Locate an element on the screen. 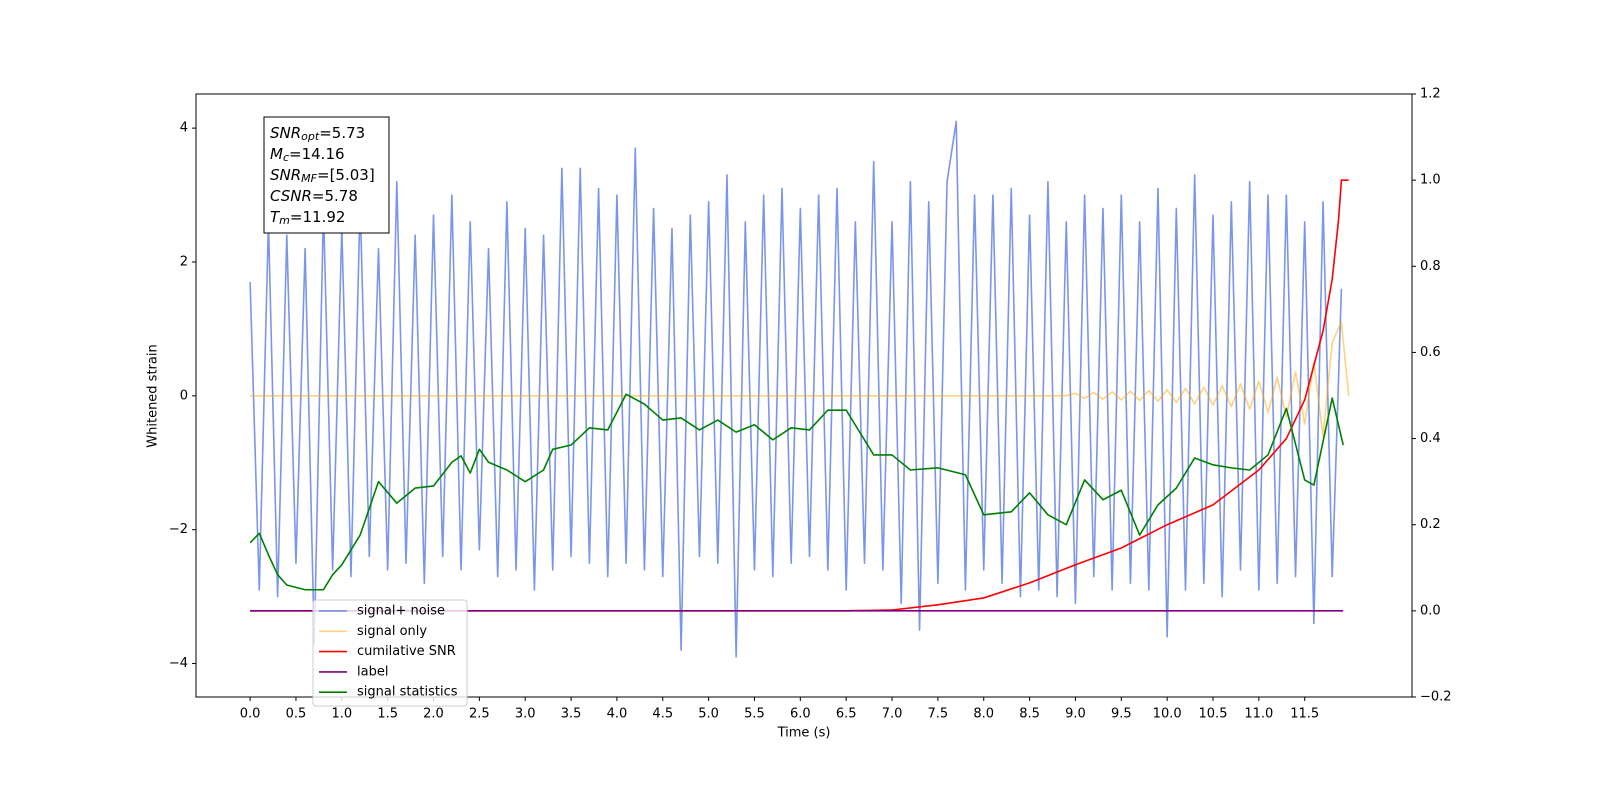 The width and height of the screenshot is (1600, 804). x-tick-label: 5.0 is located at coordinates (708, 714).